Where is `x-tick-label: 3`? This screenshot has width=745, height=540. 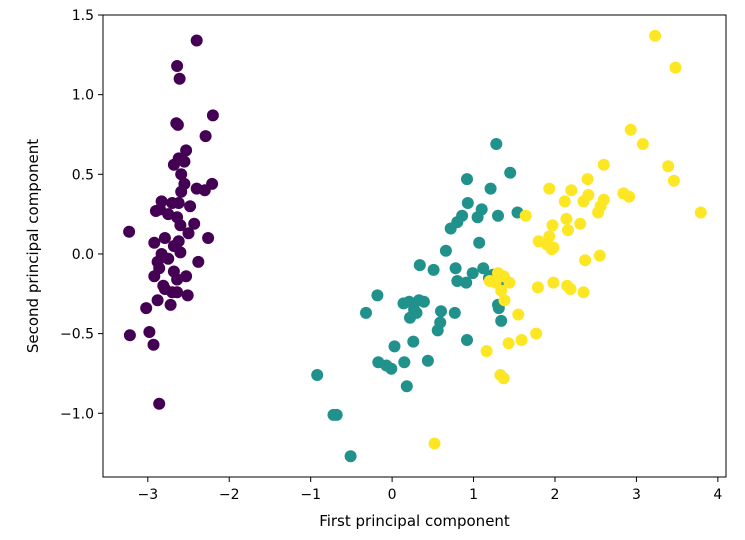 x-tick-label: 3 is located at coordinates (636, 495).